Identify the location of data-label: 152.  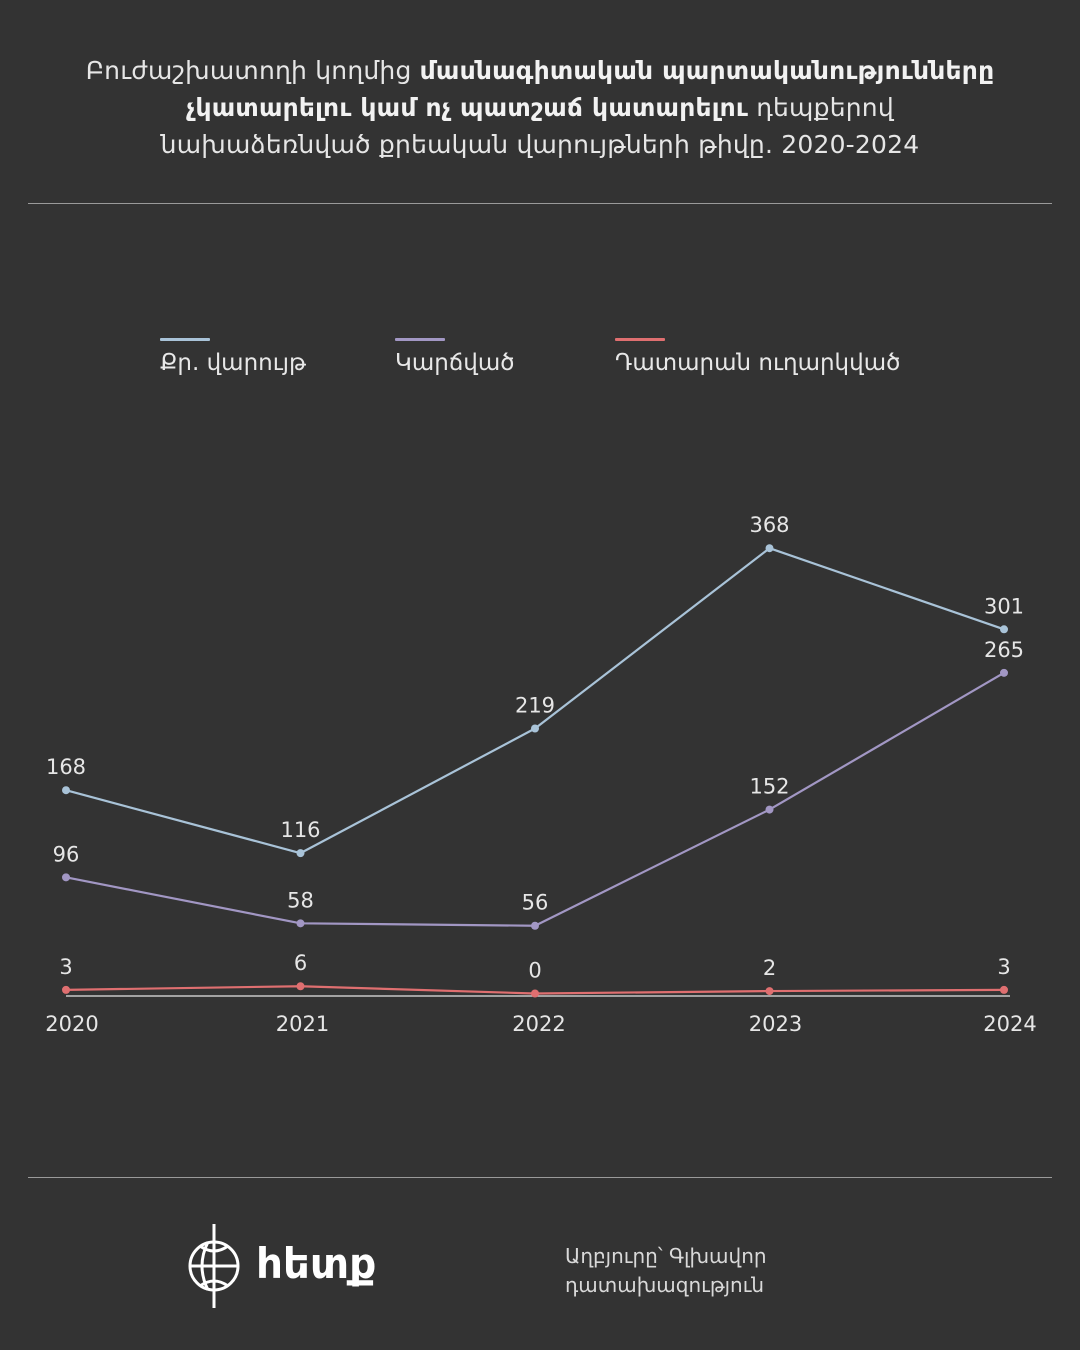
(769, 787).